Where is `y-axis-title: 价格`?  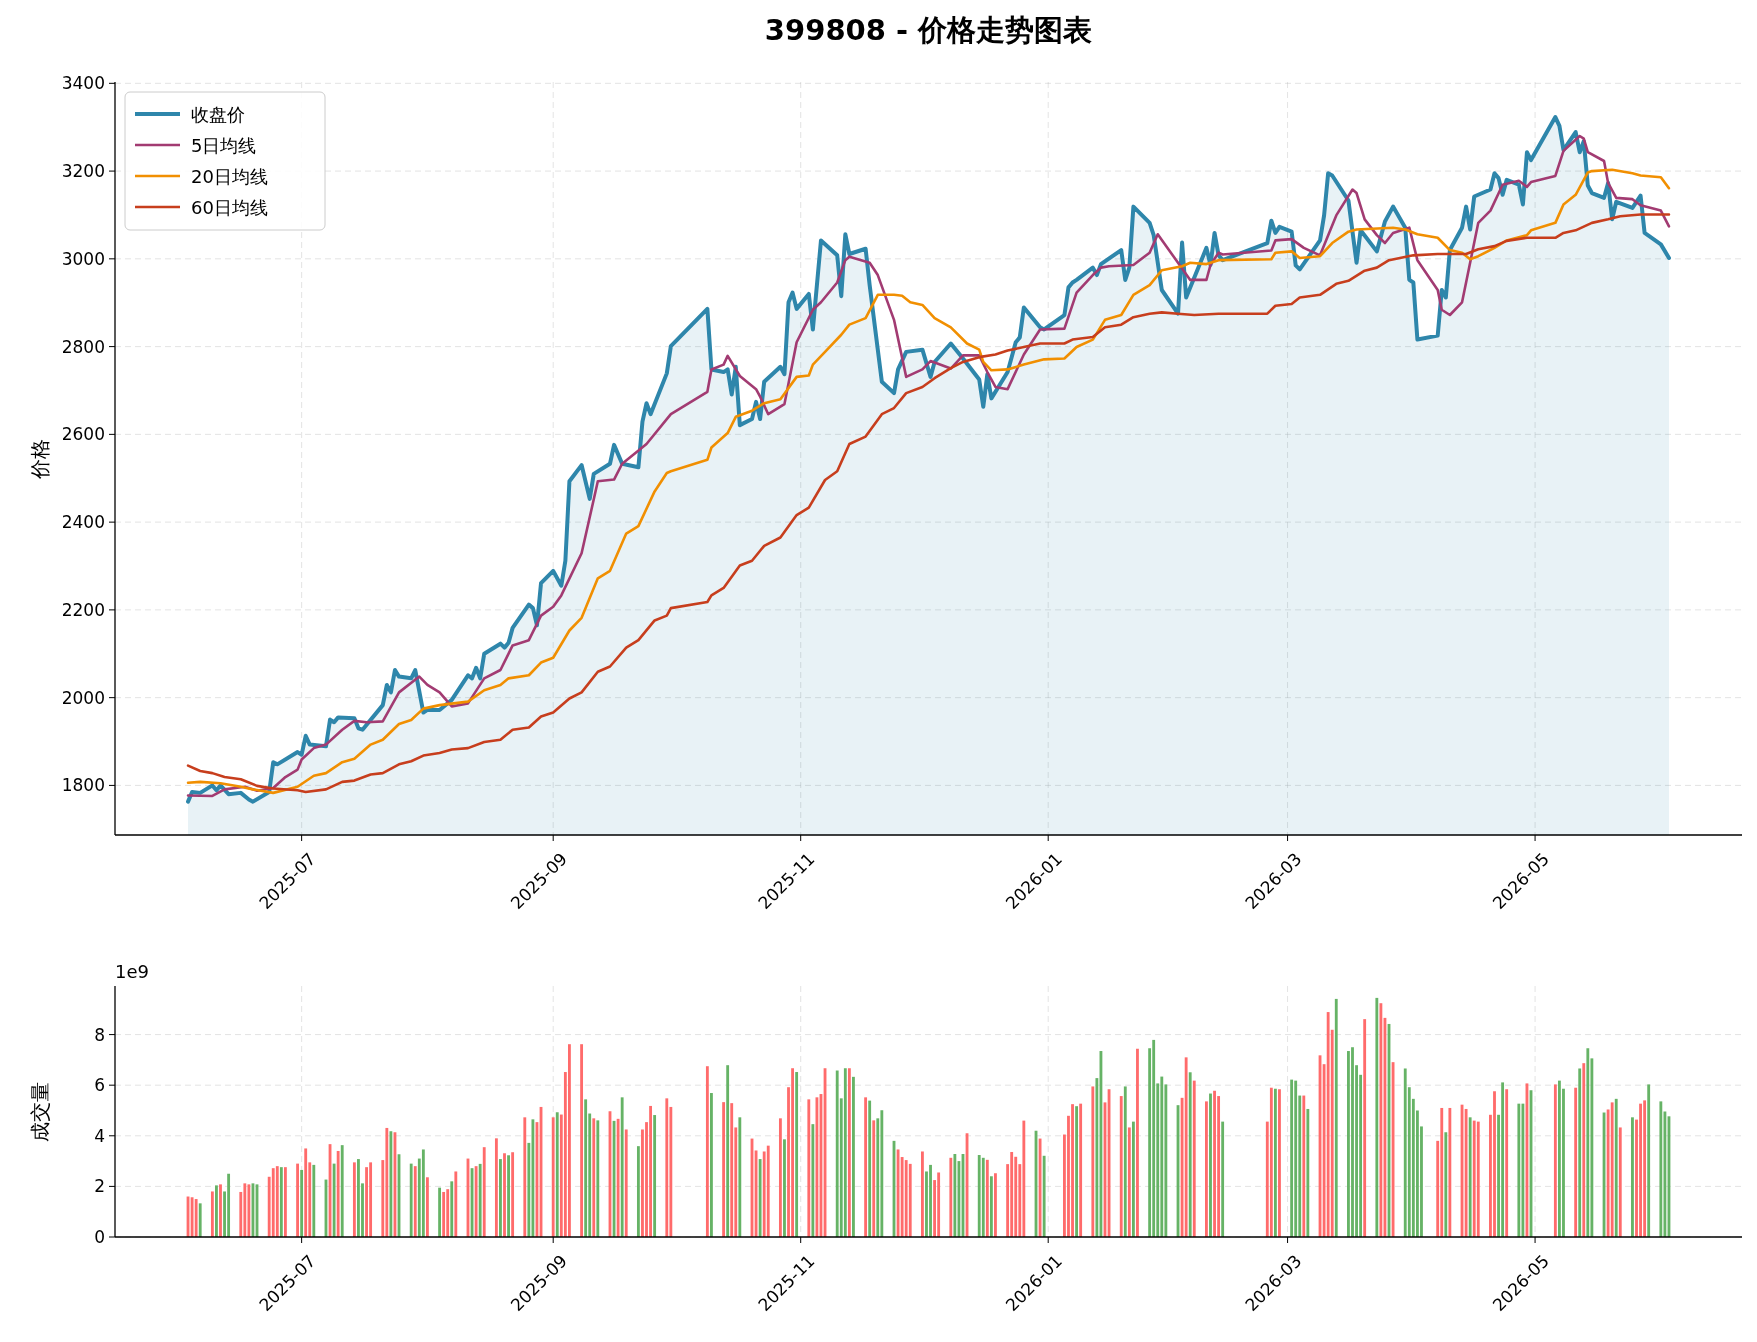 y-axis-title: 价格 is located at coordinates (40, 459).